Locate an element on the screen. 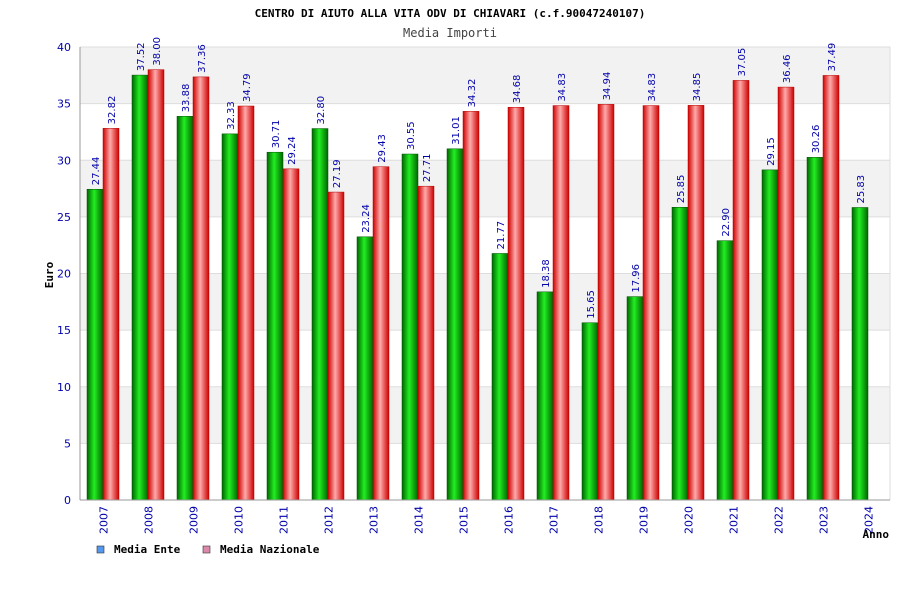 The height and width of the screenshot is (600, 900). chart-subtitle: Media Importi is located at coordinates (450, 33).